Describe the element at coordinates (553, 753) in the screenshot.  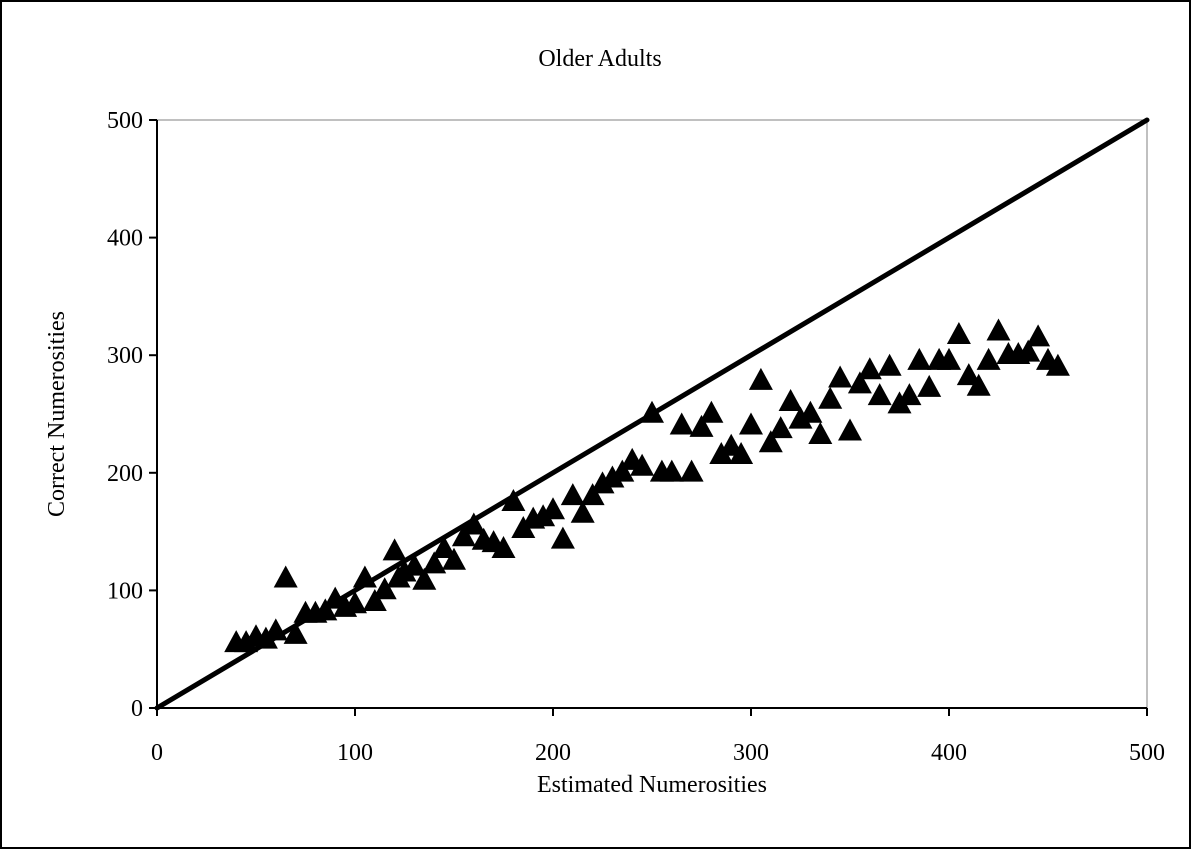
I see `x-tick-label: 200` at that location.